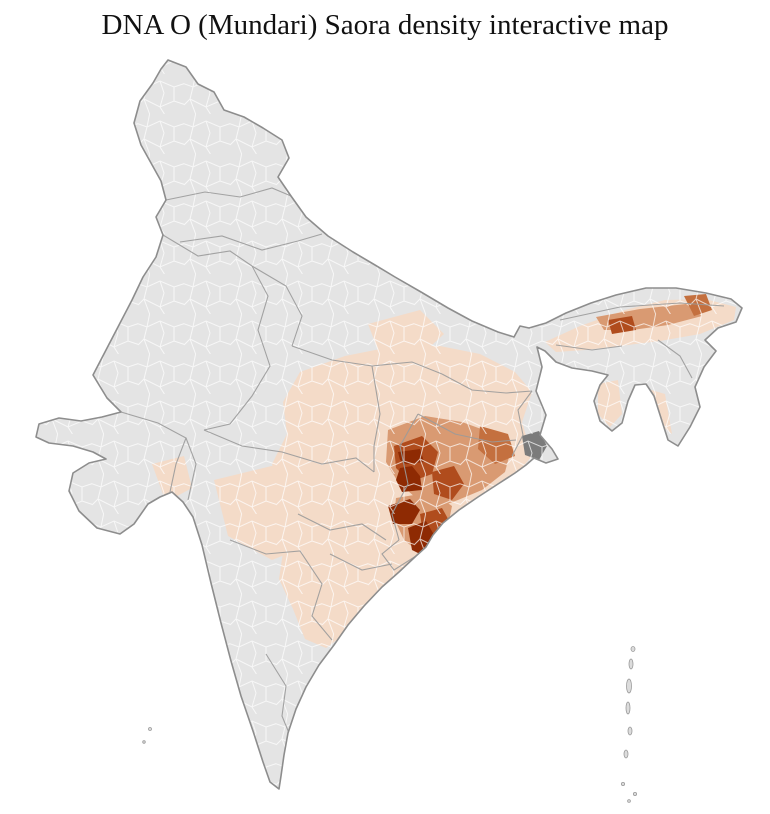  What do you see at coordinates (147, 736) in the screenshot?
I see `lakshadweep-islands` at bounding box center [147, 736].